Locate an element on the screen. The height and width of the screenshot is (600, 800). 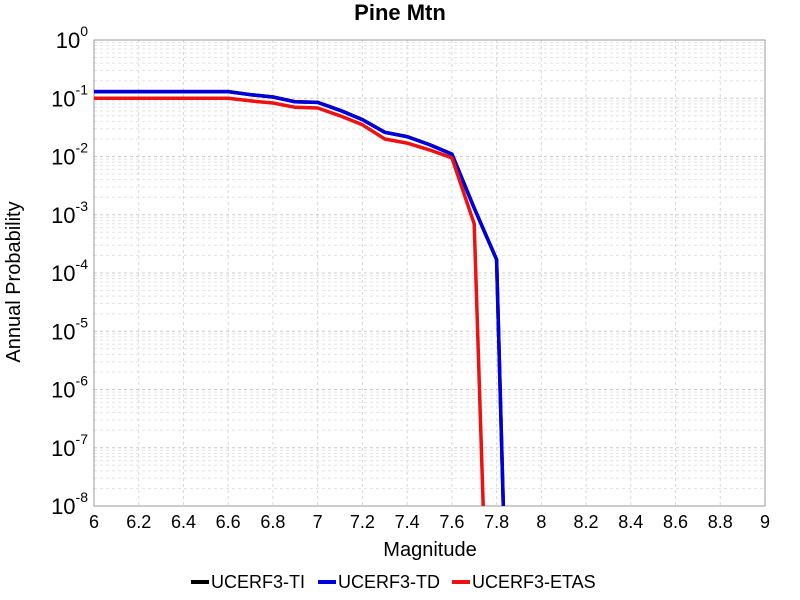
y-tick-exponent: -4 is located at coordinates (82, 264).